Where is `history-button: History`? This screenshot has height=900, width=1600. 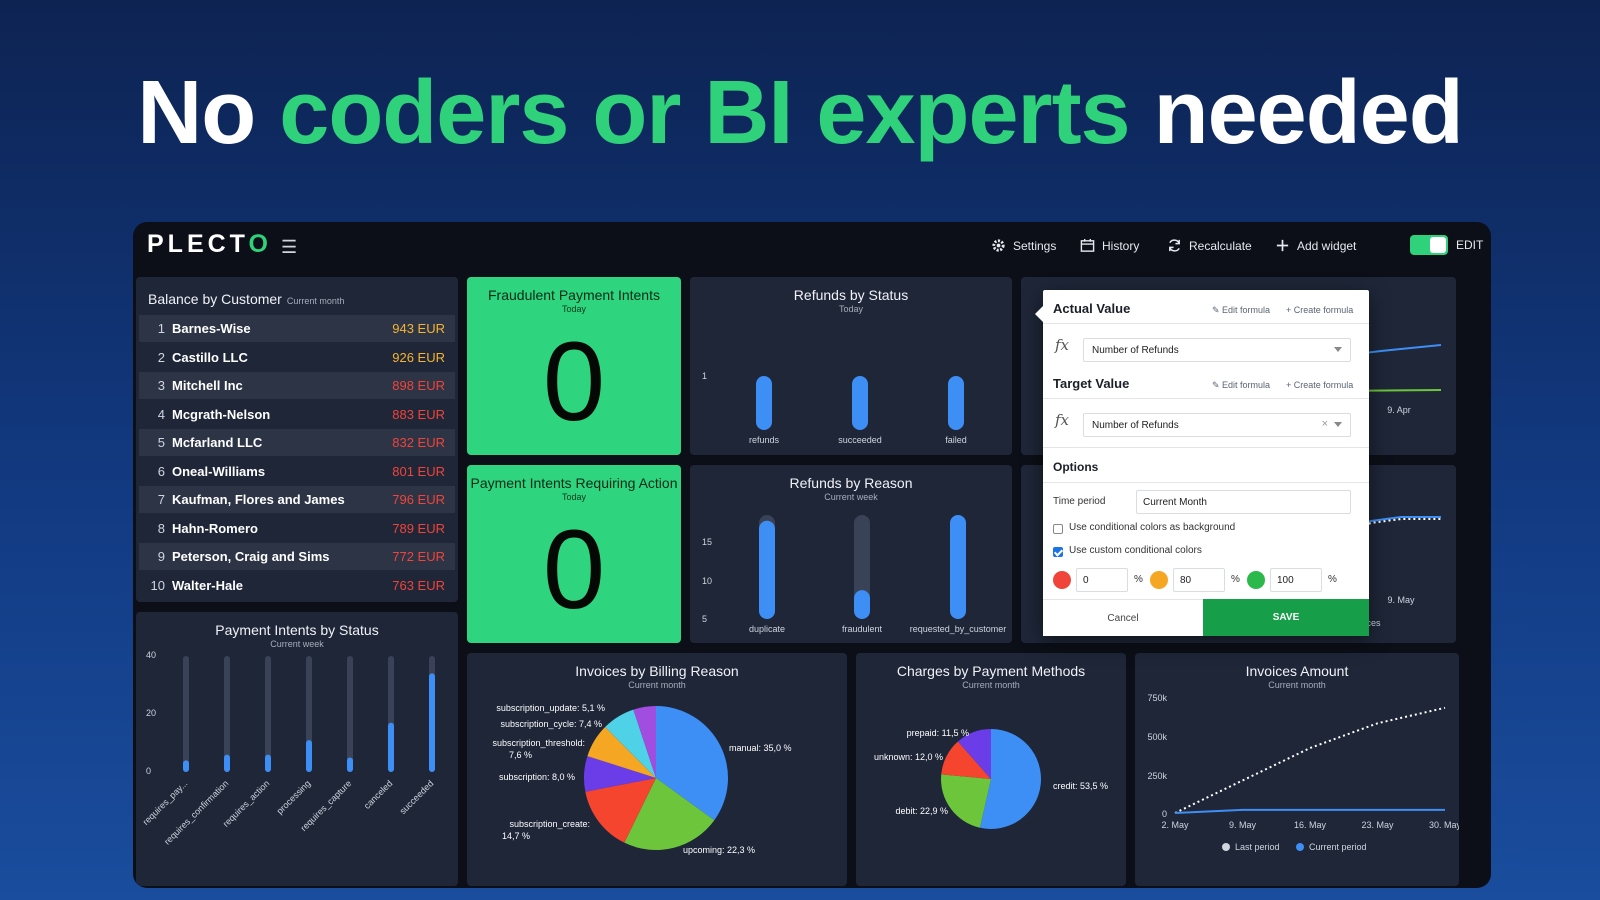
history-button: History is located at coordinates (1109, 245).